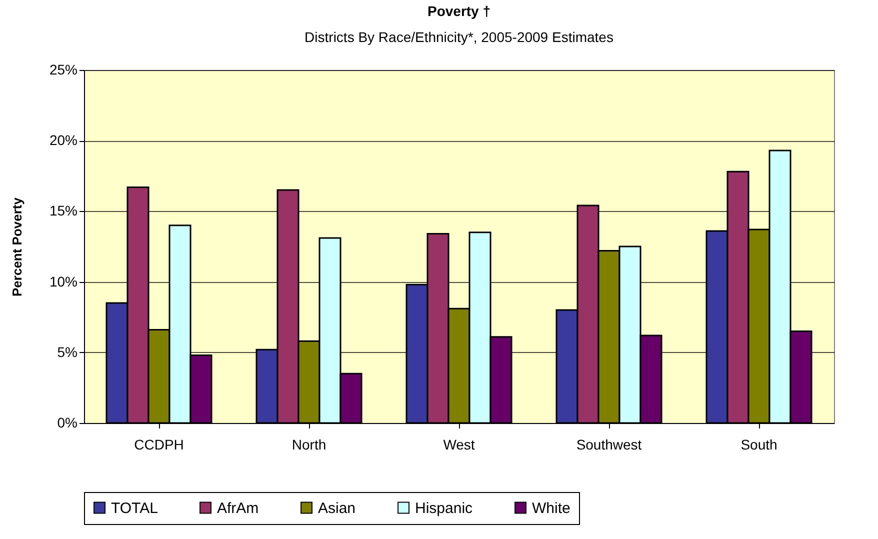 The width and height of the screenshot is (878, 539). I want to click on legend-label: Hispanic, so click(444, 508).